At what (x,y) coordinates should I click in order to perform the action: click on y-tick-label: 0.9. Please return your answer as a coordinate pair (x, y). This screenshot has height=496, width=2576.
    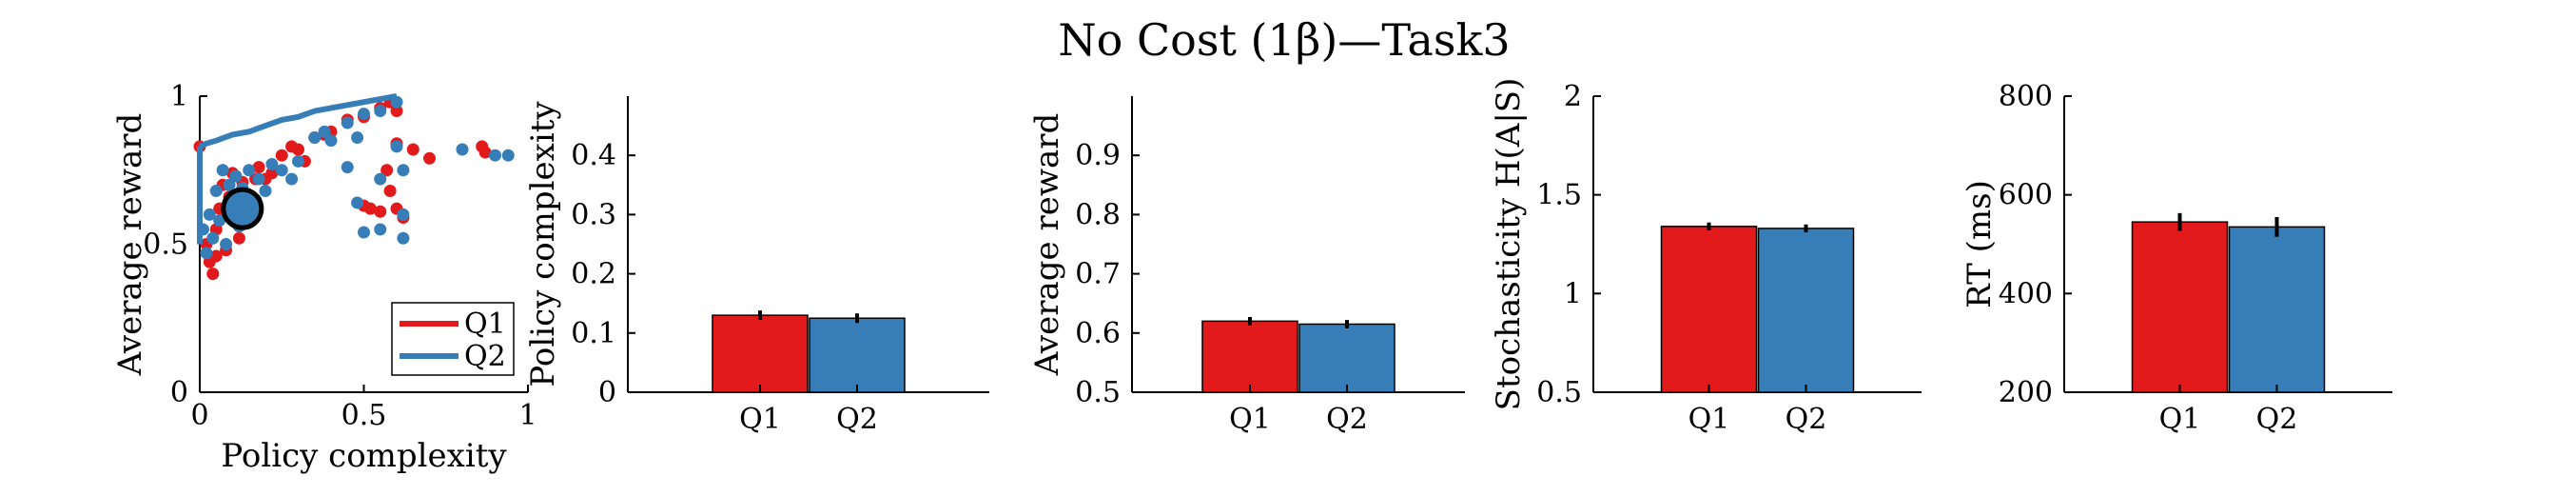
    Looking at the image, I should click on (1098, 155).